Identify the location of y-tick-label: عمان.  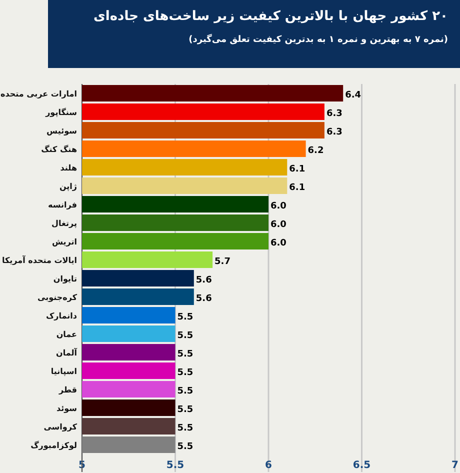
(66, 334).